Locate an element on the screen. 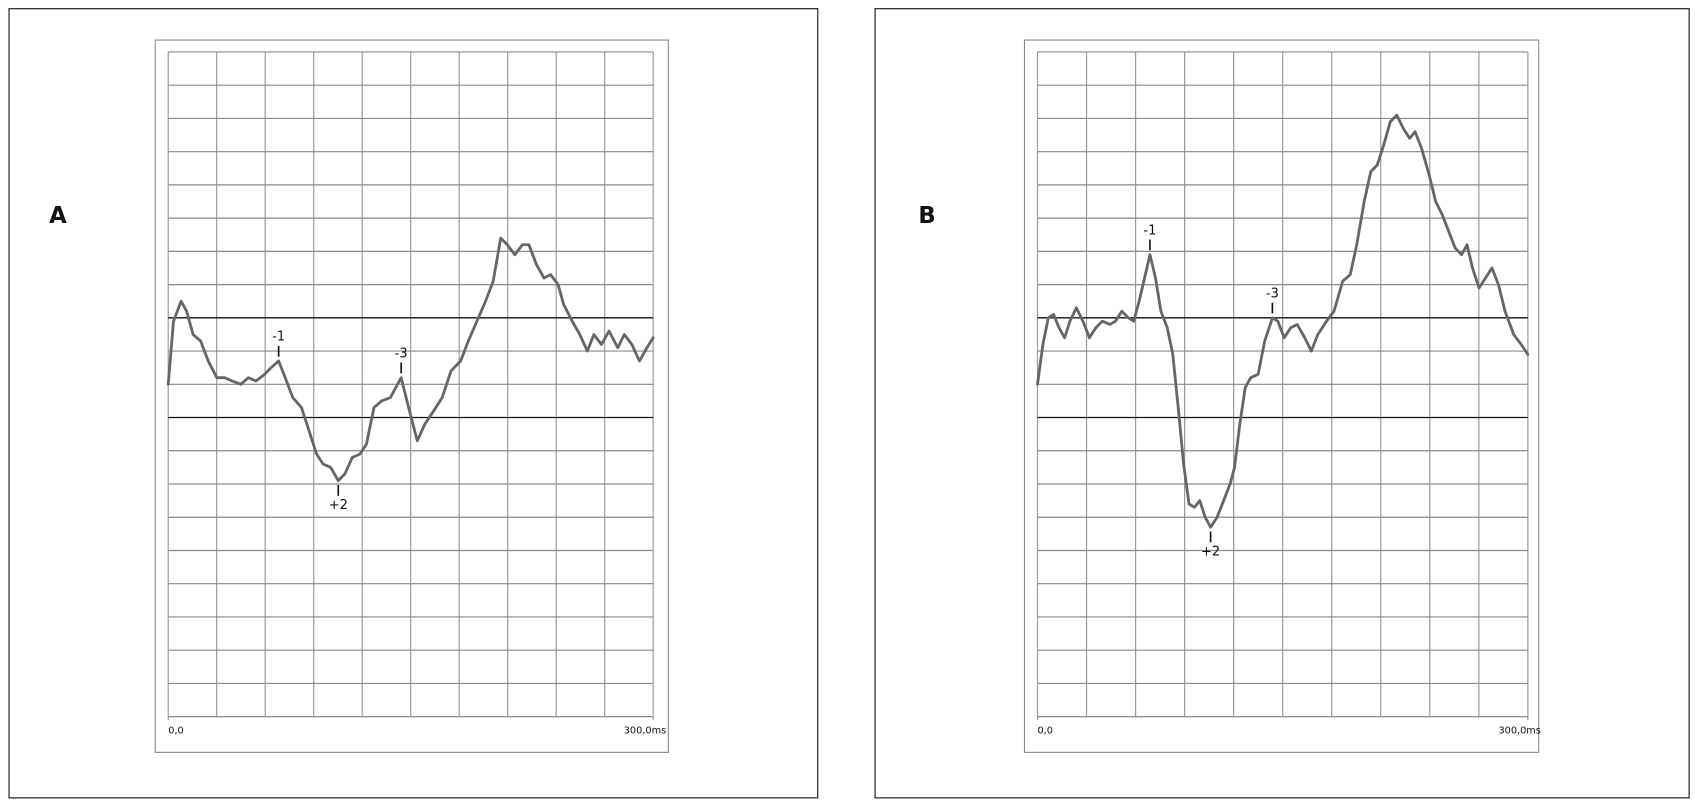  panel-title: A is located at coordinates (58, 216).